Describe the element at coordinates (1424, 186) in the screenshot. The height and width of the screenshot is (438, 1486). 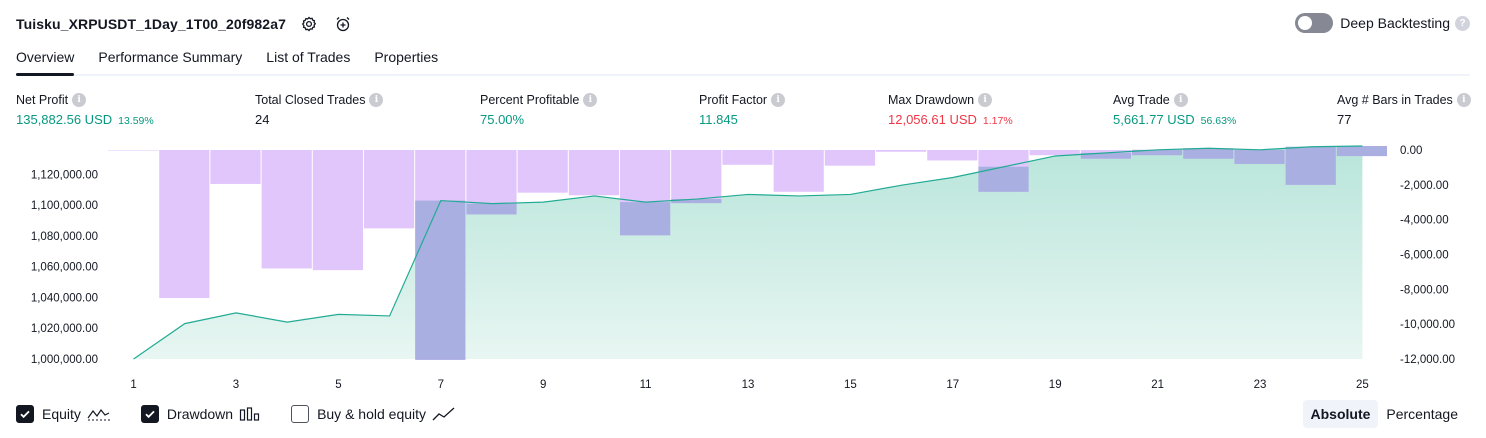
I see `y-right-tick-label: -2,000.00` at that location.